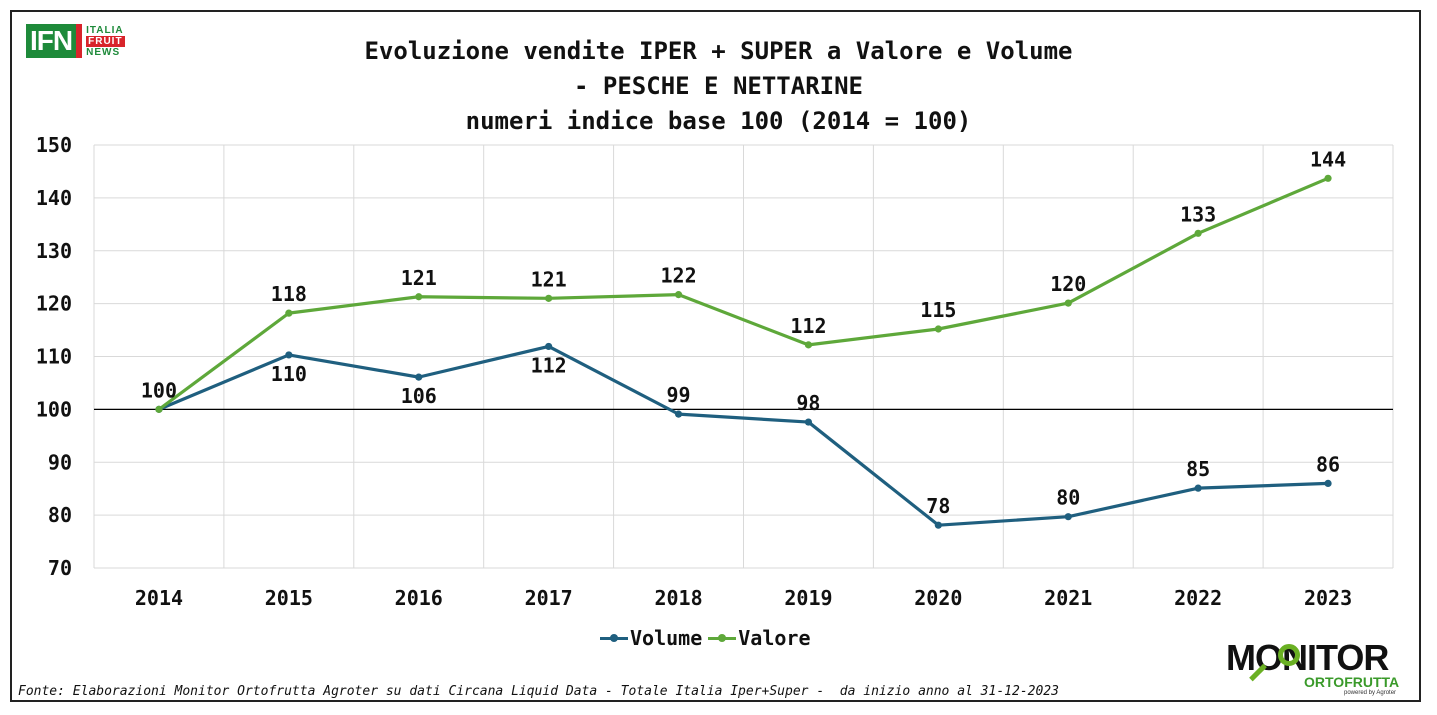  Describe the element at coordinates (1198, 214) in the screenshot. I see `data-label-valore: 133` at that location.